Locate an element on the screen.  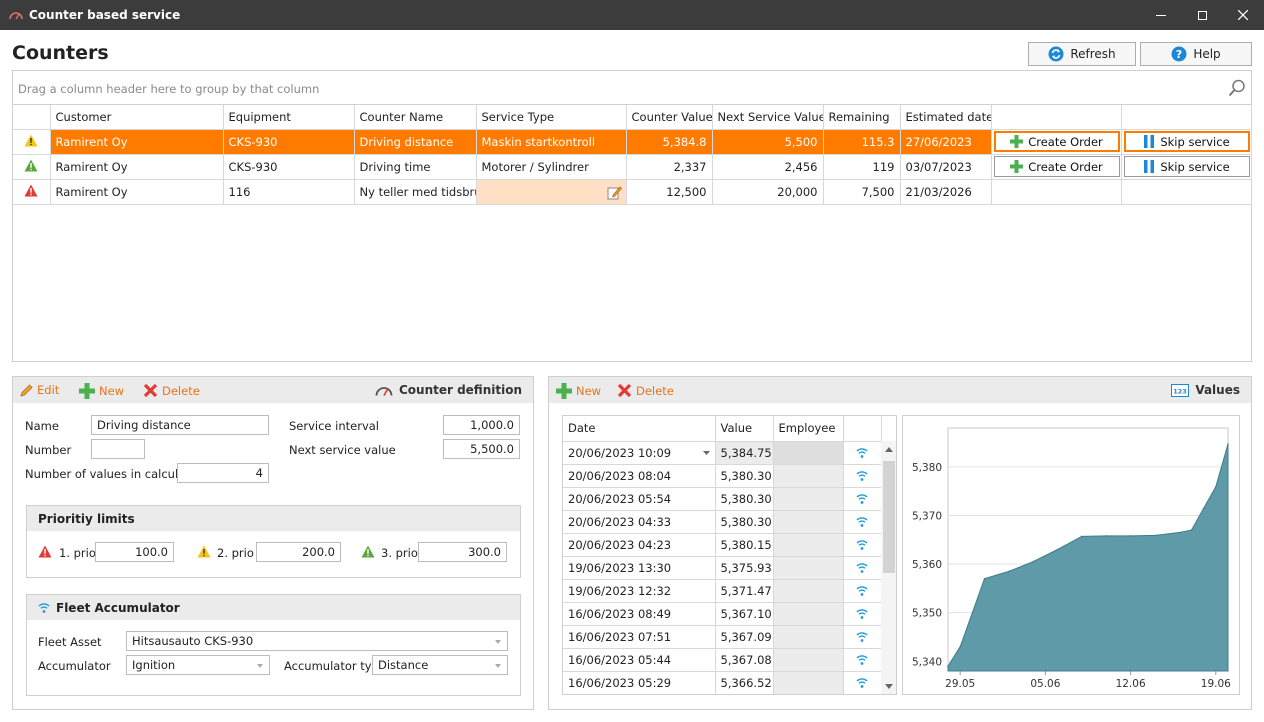
col-counter-name: Counter Name is located at coordinates (415, 117).